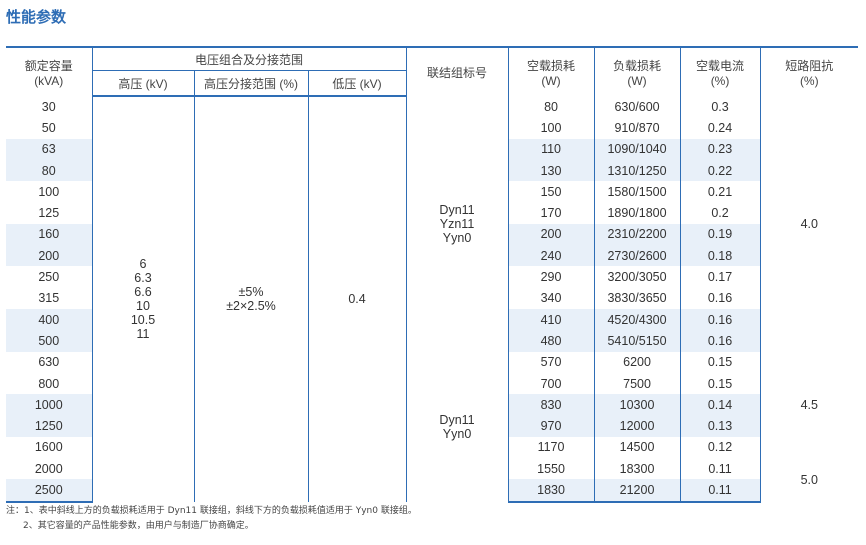 The width and height of the screenshot is (866, 545). I want to click on vector-group-cell: Dyn11 Yyn0, so click(457, 426).